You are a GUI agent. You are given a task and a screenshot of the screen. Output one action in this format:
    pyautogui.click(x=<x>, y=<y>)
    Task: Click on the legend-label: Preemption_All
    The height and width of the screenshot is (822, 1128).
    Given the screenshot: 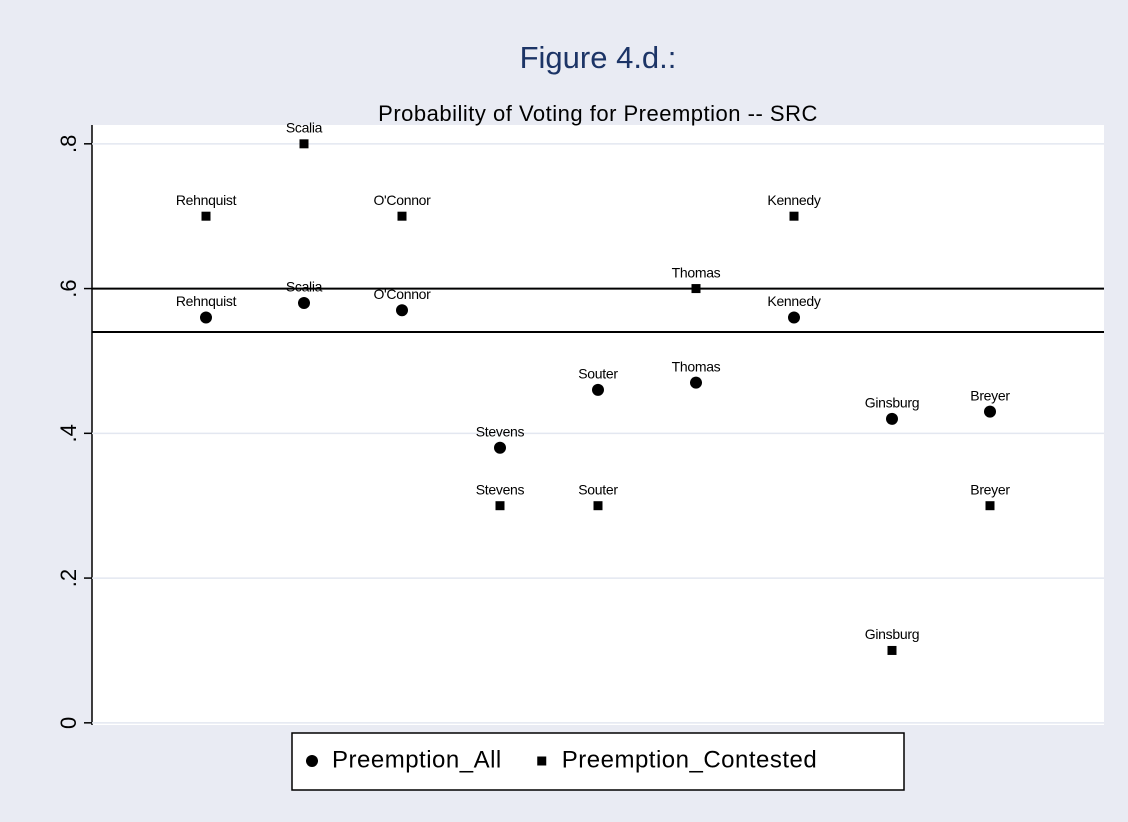 What is the action you would take?
    pyautogui.click(x=417, y=759)
    